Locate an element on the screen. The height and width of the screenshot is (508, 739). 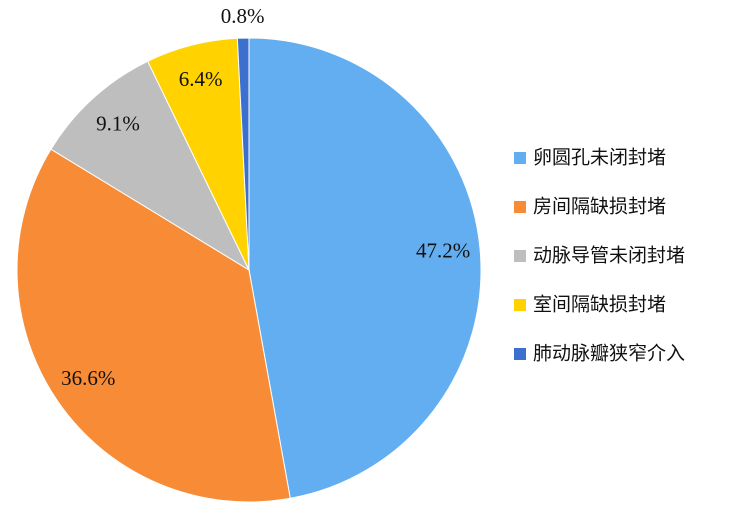
legend-label: 卵圆孔未闭封堵 is located at coordinates (599, 158).